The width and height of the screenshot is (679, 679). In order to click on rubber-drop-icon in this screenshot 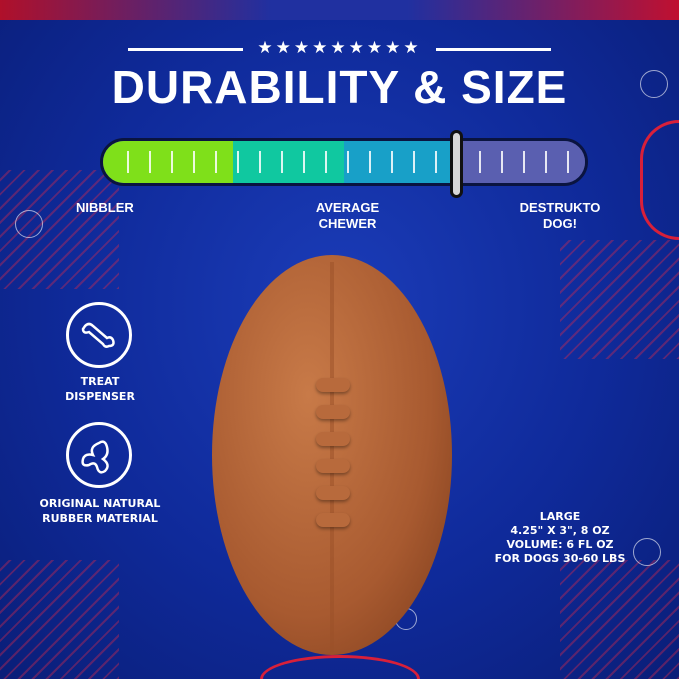, I will do `click(99, 455)`.